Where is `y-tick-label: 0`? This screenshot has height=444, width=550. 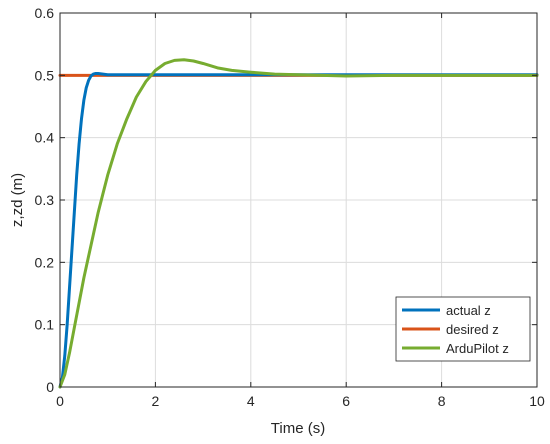 y-tick-label: 0 is located at coordinates (50, 387).